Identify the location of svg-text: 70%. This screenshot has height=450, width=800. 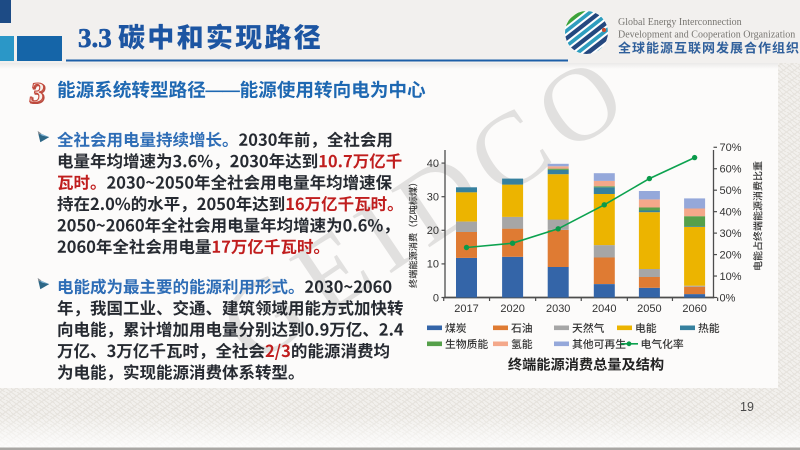
(731, 148).